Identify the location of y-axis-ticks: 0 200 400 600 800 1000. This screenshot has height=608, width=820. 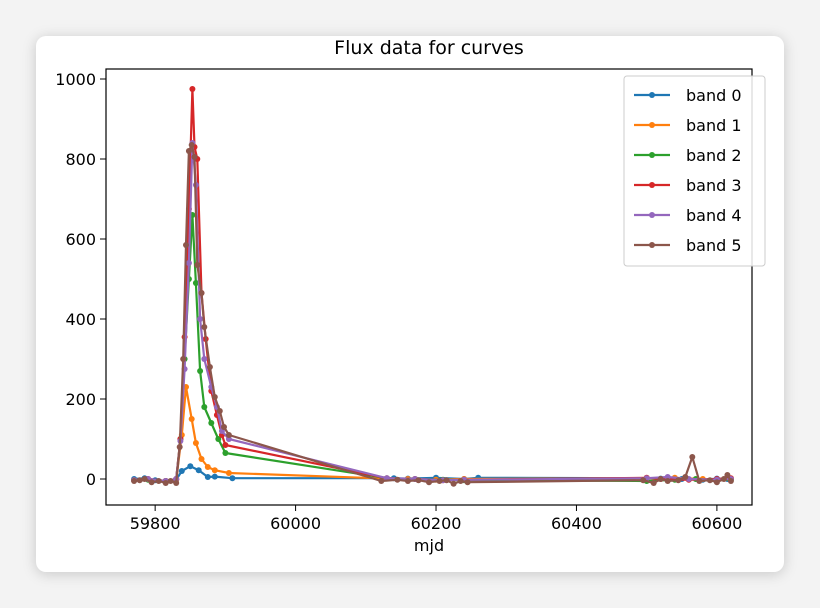
(80, 279).